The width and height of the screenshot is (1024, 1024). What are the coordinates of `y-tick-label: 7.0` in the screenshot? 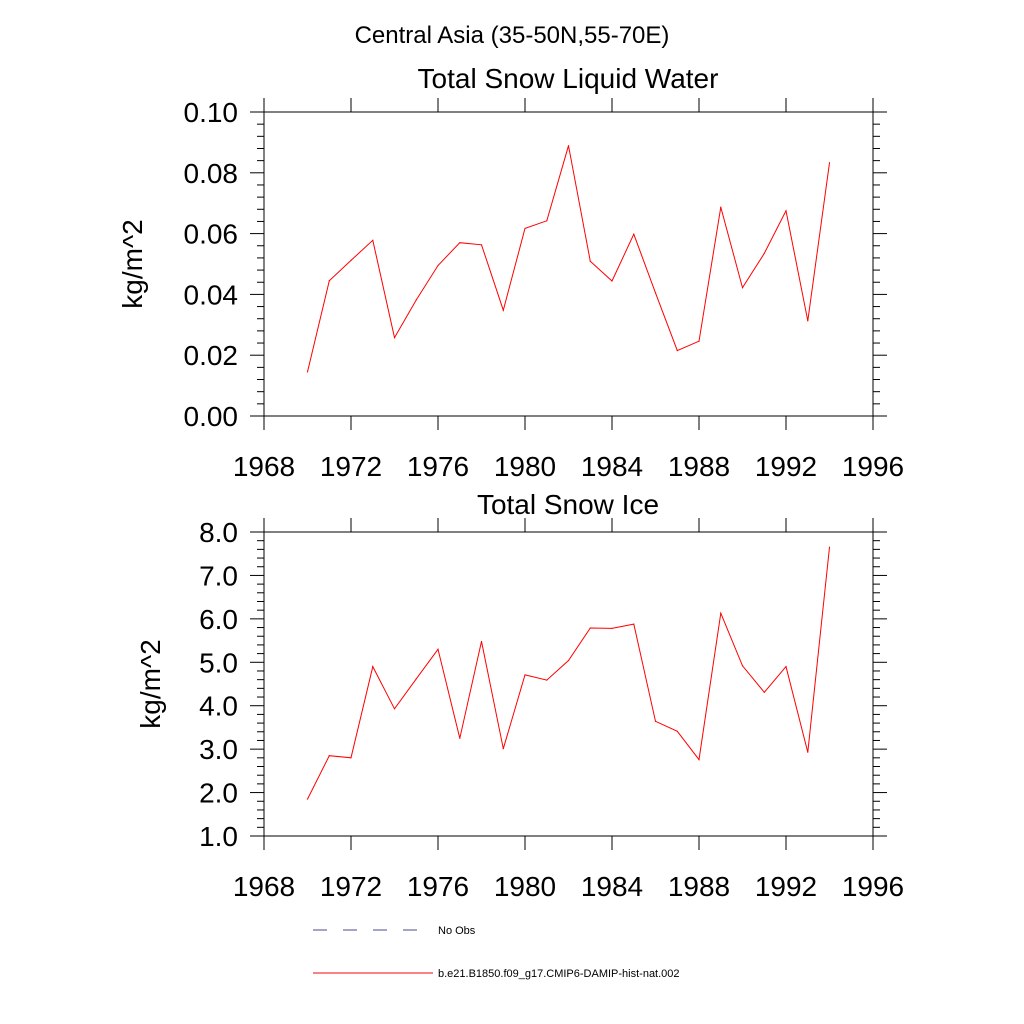 It's located at (218, 575).